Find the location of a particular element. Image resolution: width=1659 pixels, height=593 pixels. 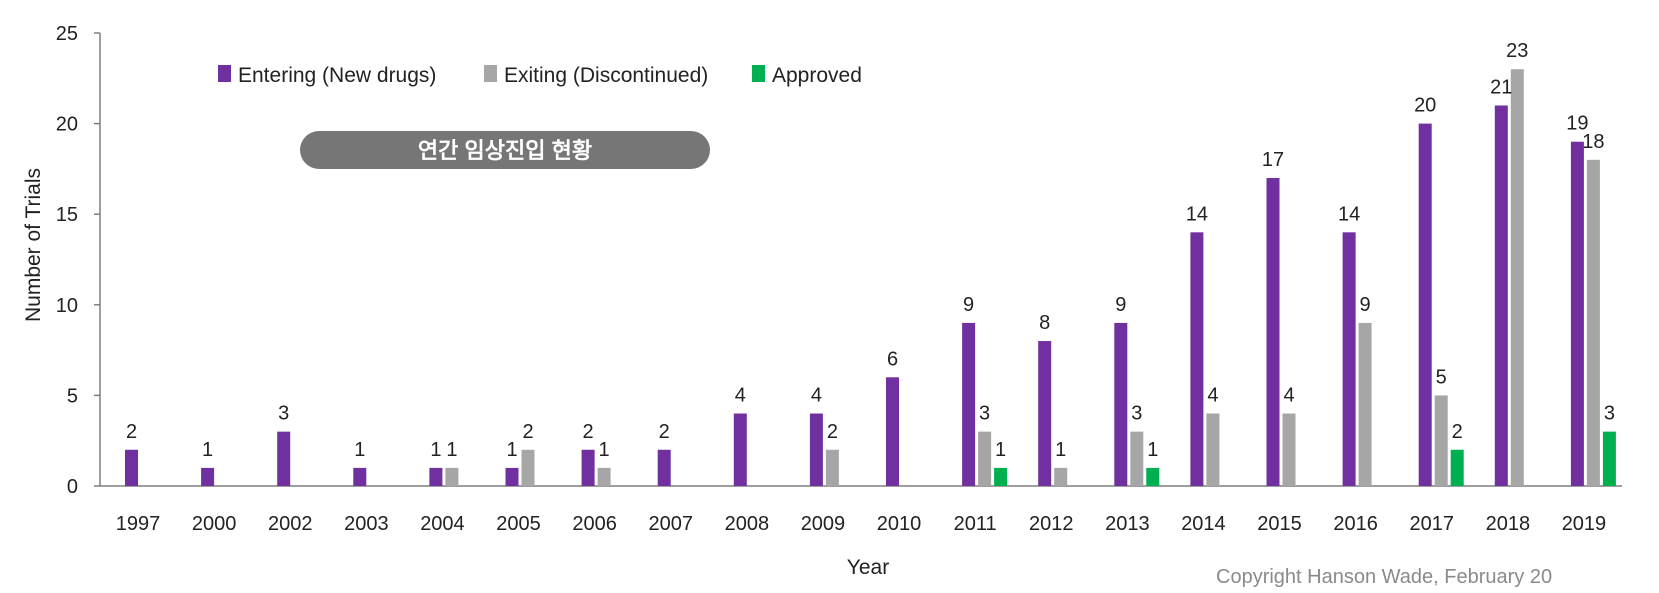

data-label-exiting-2009: 2 is located at coordinates (832, 432).